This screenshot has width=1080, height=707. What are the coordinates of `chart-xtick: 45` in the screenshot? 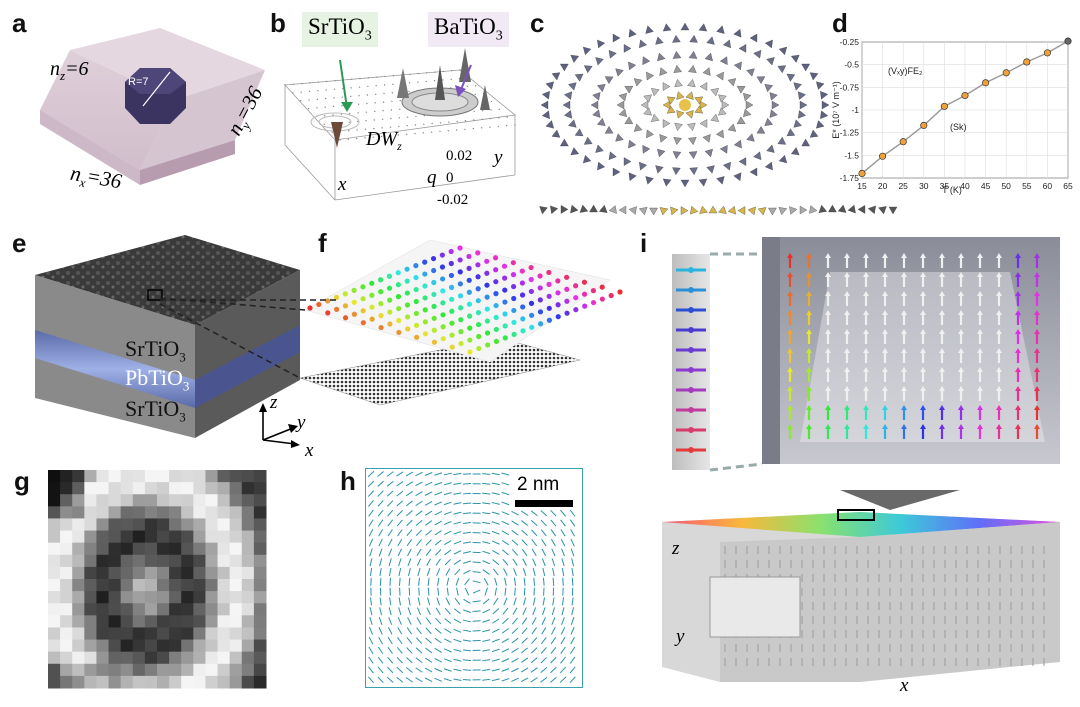 It's located at (986, 186).